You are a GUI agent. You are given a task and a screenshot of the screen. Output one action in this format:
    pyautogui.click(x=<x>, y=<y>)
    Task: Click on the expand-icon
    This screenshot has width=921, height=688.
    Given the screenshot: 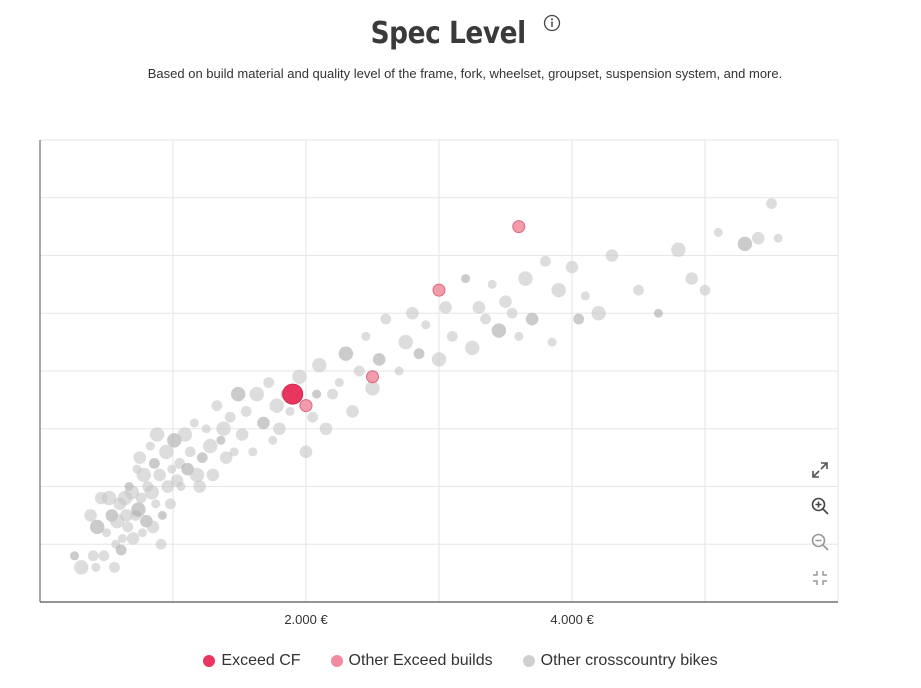 What is the action you would take?
    pyautogui.click(x=820, y=470)
    